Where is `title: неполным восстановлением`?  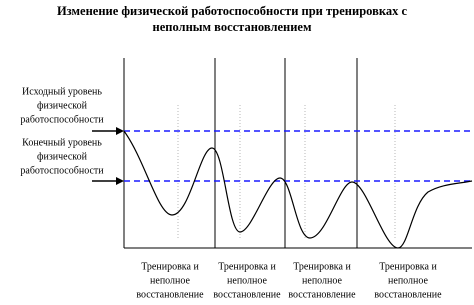
title: неполным восстановлением is located at coordinates (232, 27).